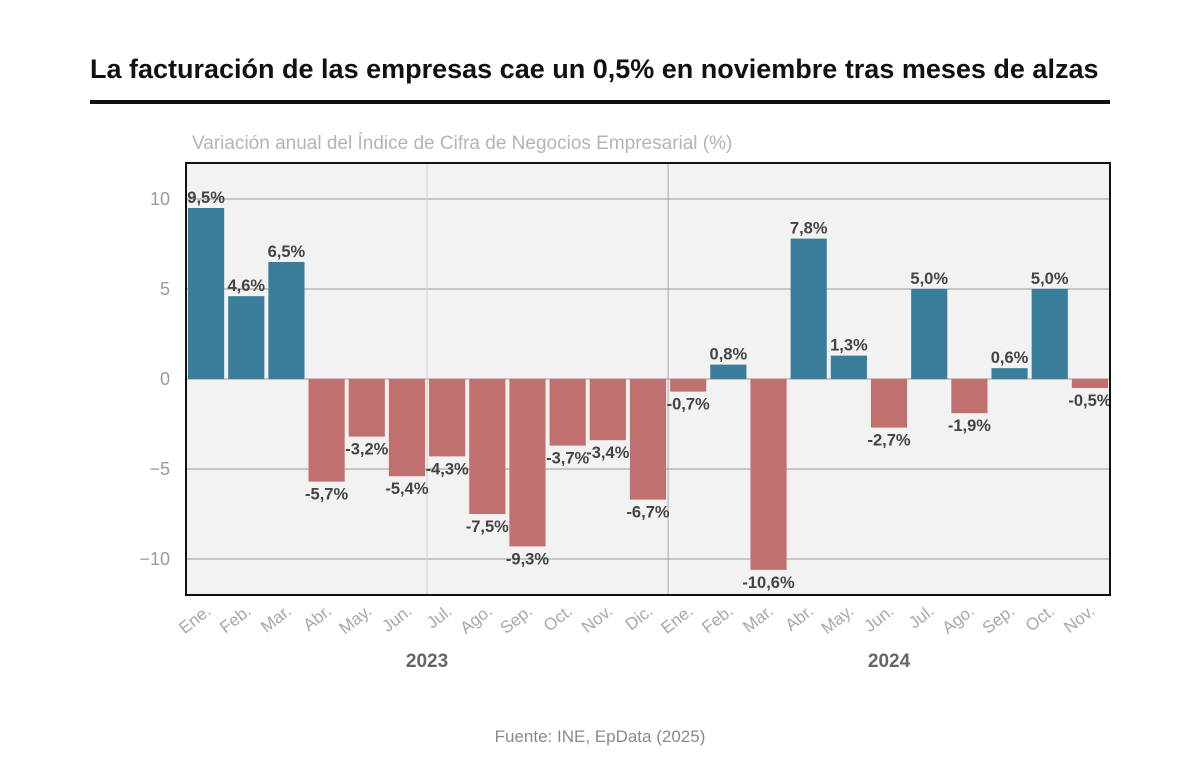 Image resolution: width=1200 pixels, height=782 pixels. What do you see at coordinates (547, 379) in the screenshot?
I see `year-dividers` at bounding box center [547, 379].